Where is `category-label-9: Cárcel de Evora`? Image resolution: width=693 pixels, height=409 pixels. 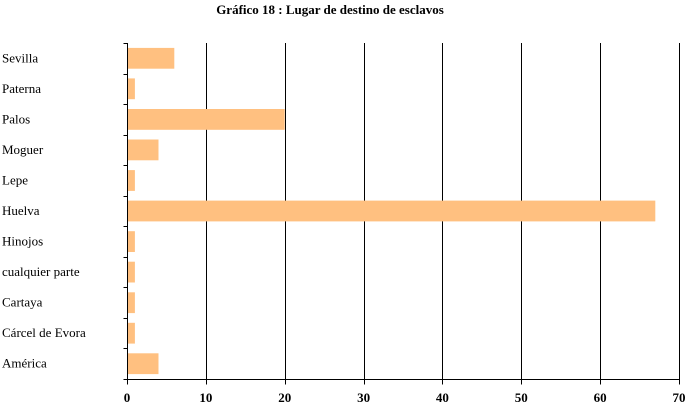 category-label-9: Cárcel de Evora is located at coordinates (44, 332).